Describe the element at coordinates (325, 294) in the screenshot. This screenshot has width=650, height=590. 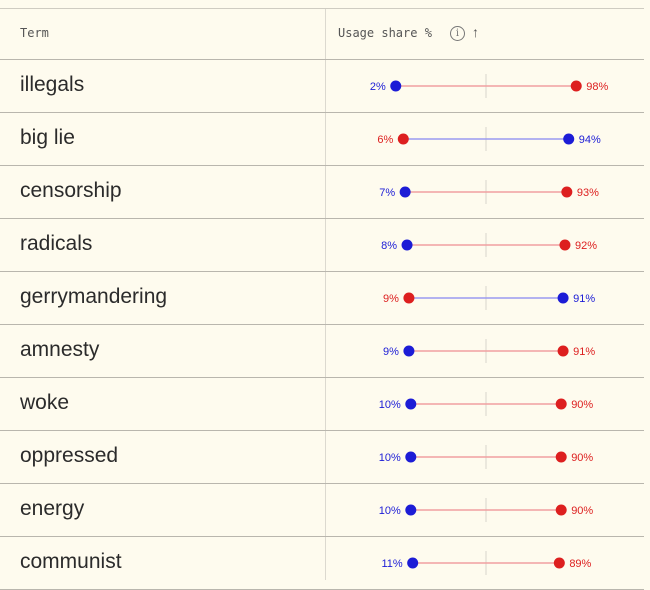
I see `column-divider` at that location.